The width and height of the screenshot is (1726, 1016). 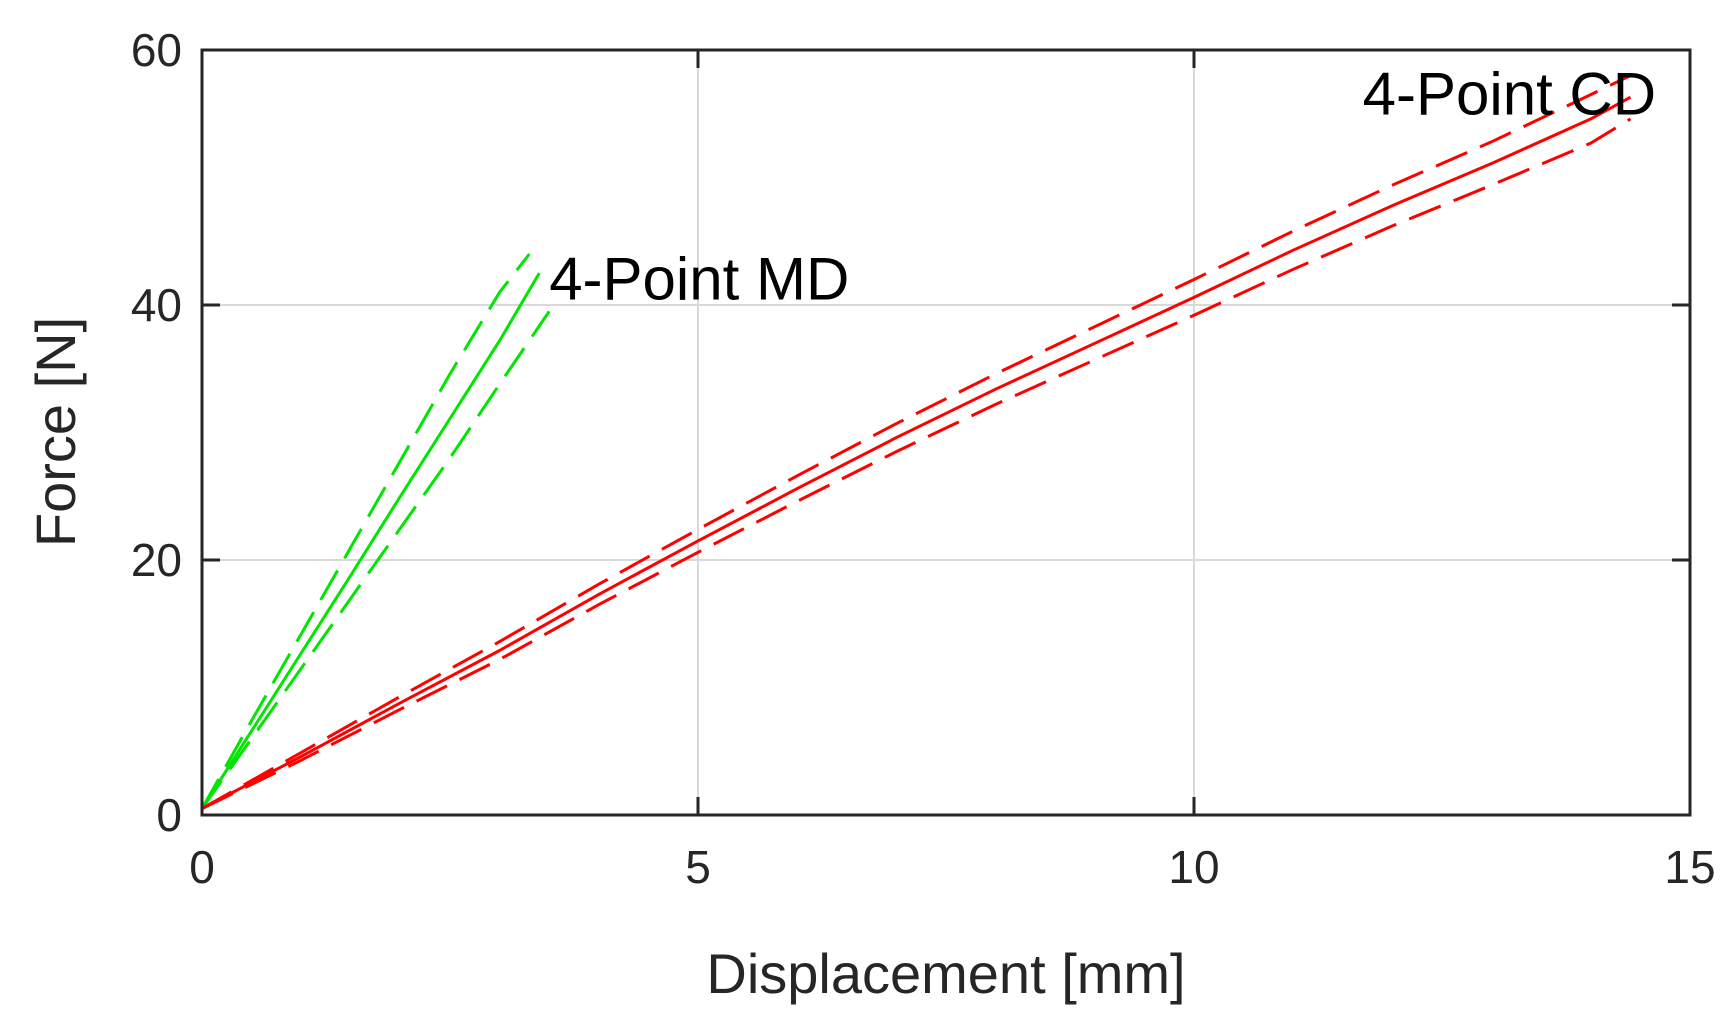 I want to click on annotation-label: 4-Point MD, so click(x=699, y=279).